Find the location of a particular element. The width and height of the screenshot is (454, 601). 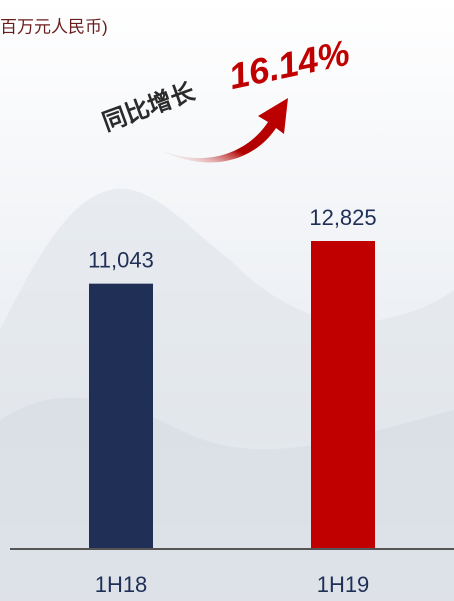

x-tick-label: 1H19 is located at coordinates (343, 584).